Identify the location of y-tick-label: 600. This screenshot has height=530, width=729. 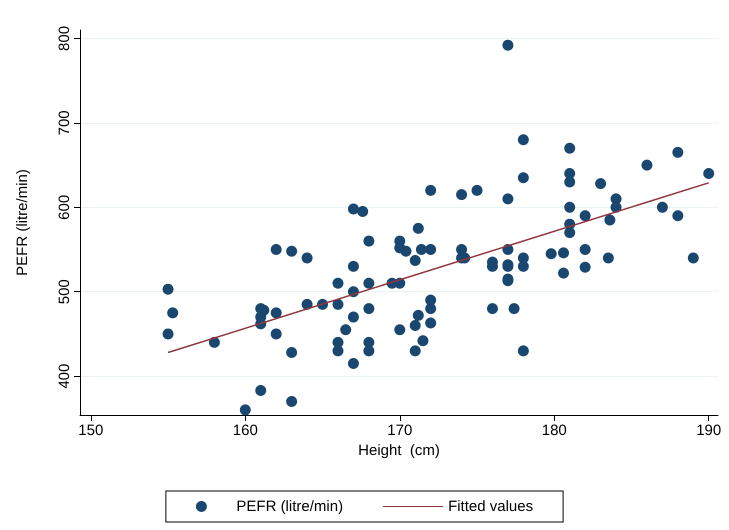
(64, 207).